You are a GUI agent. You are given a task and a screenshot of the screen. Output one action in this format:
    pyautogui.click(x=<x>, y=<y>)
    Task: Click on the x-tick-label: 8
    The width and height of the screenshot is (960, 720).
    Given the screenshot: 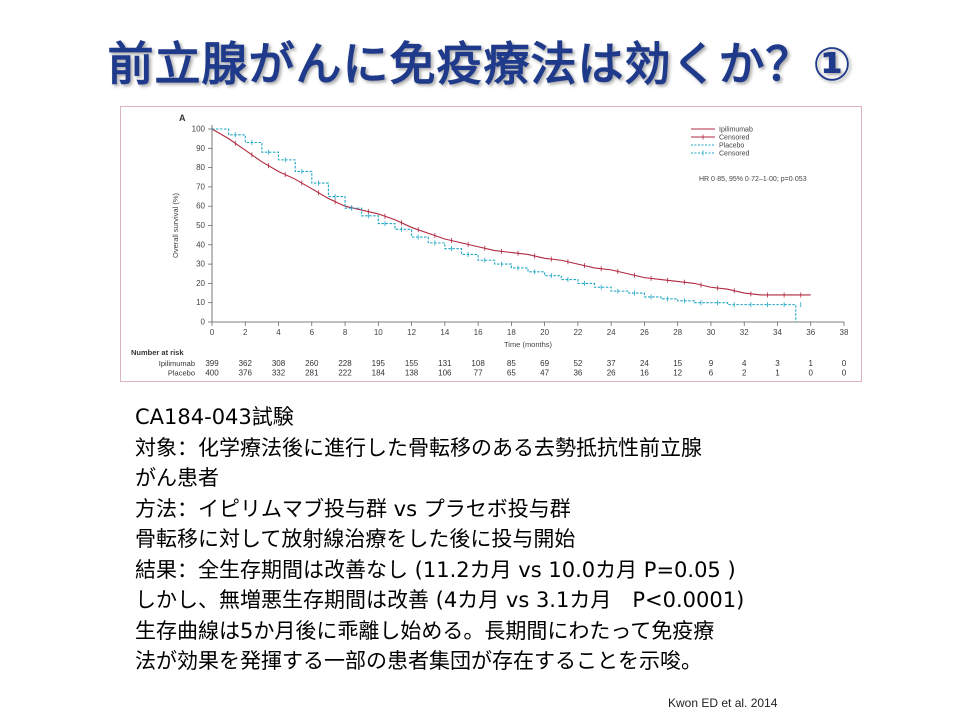 What is the action you would take?
    pyautogui.click(x=345, y=332)
    